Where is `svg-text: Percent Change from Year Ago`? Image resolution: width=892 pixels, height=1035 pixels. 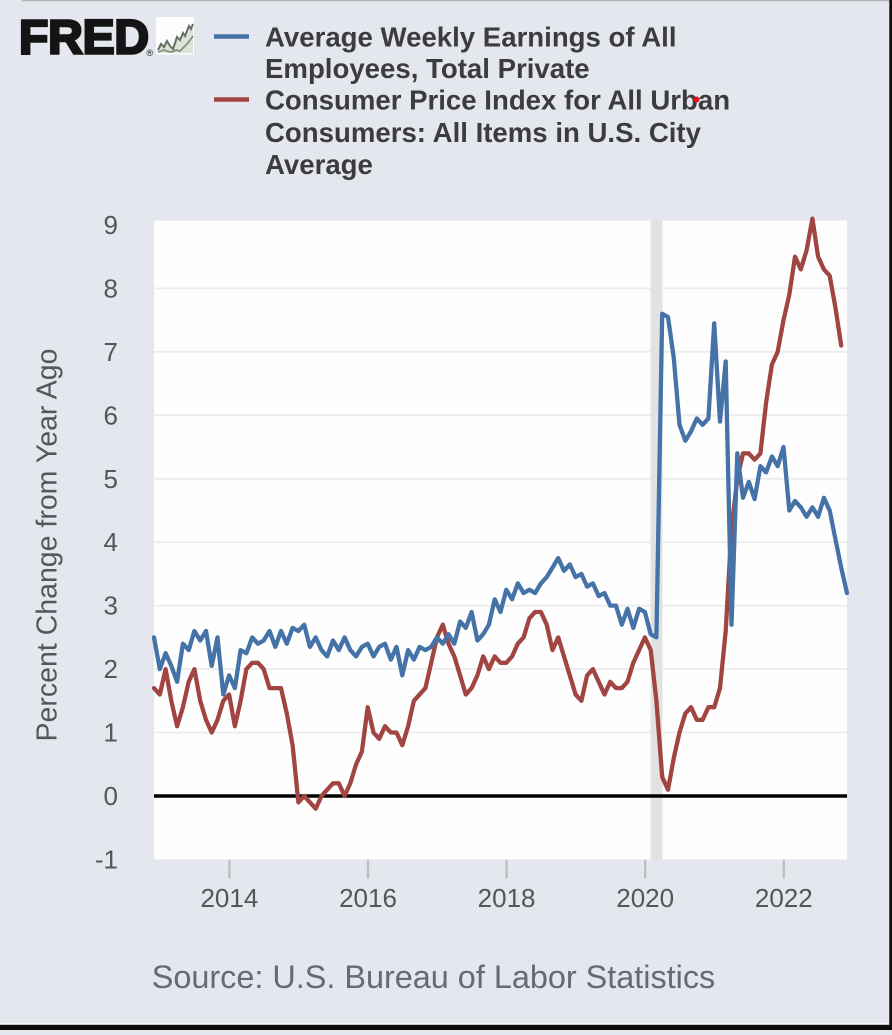
svg-text: Percent Change from Year Ago is located at coordinates (48, 545).